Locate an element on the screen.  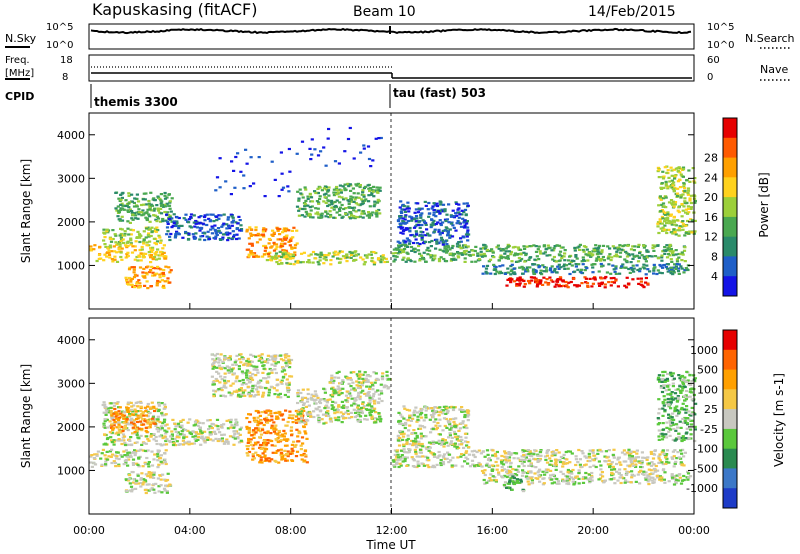
y-tick-label: 3000 is located at coordinates (71, 178).